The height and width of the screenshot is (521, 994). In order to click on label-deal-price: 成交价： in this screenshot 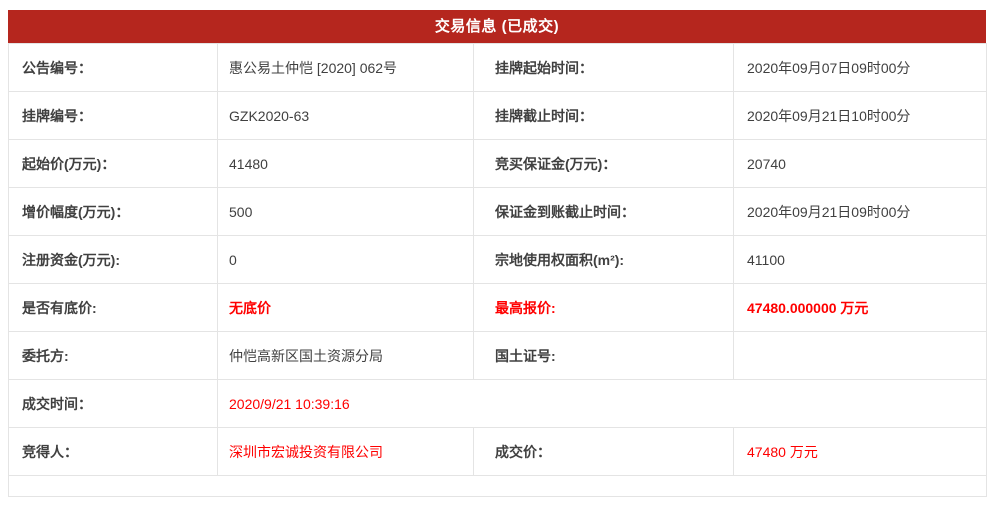, I will do `click(603, 451)`.